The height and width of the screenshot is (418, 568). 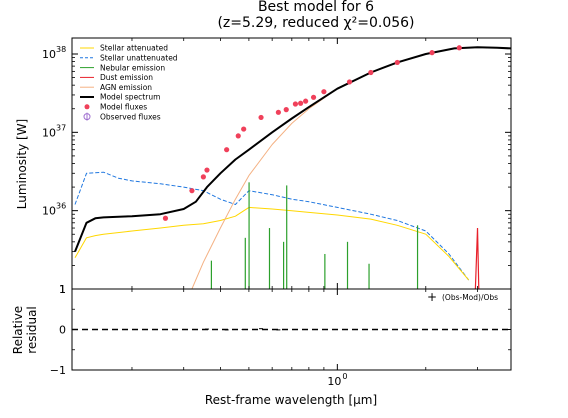 I want to click on y-tick-exponent: 38, so click(x=61, y=49).